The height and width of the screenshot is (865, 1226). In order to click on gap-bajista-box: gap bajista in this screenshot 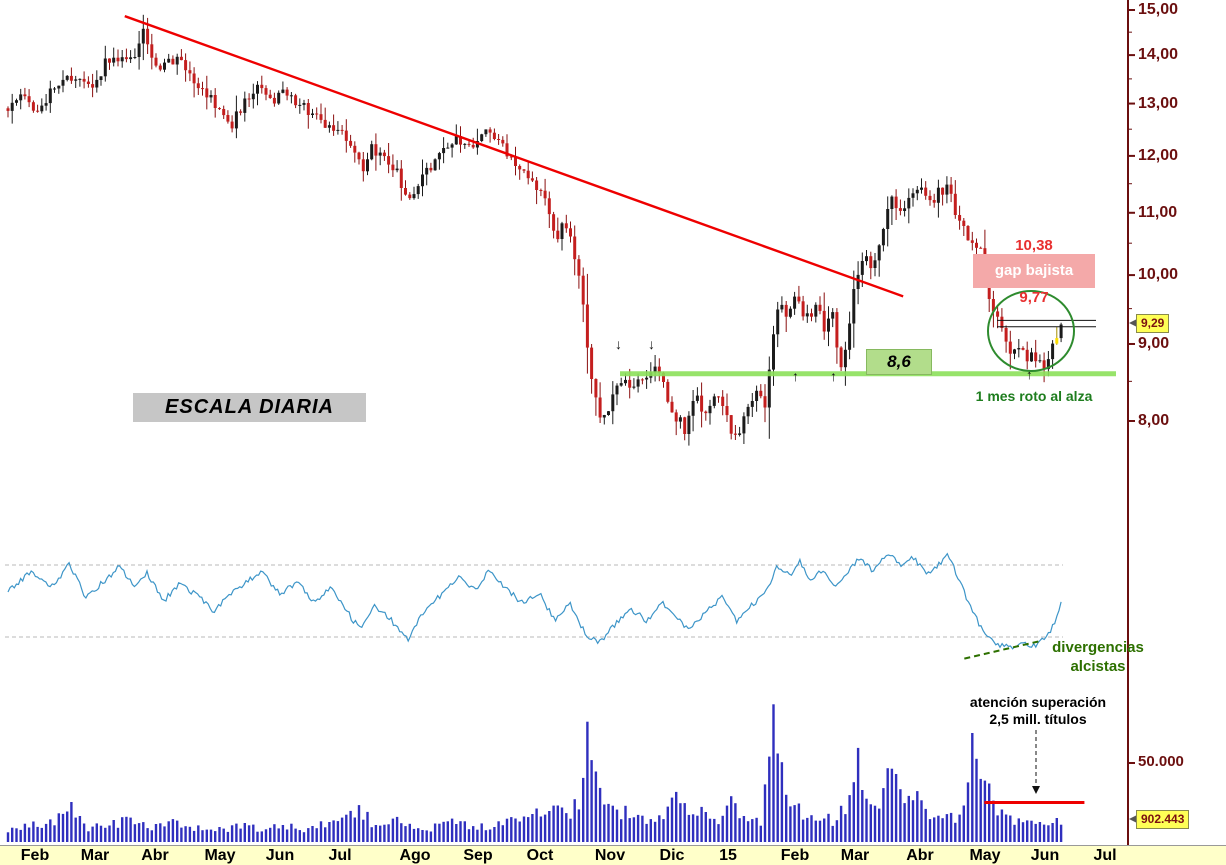, I will do `click(1034, 271)`.